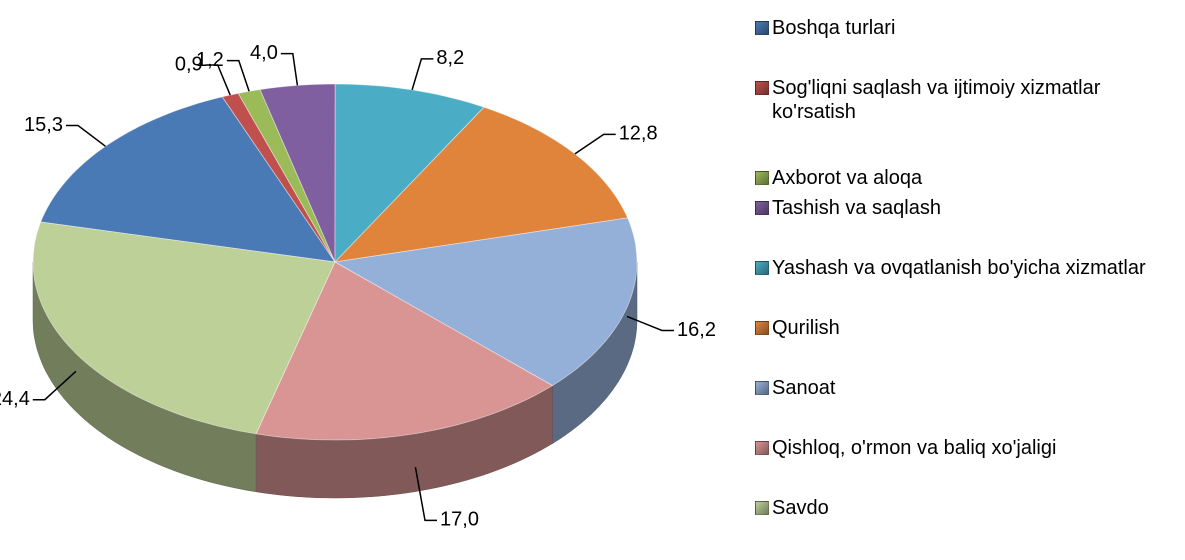  What do you see at coordinates (967, 28) in the screenshot?
I see `legend-entry: Boshqa turlari` at bounding box center [967, 28].